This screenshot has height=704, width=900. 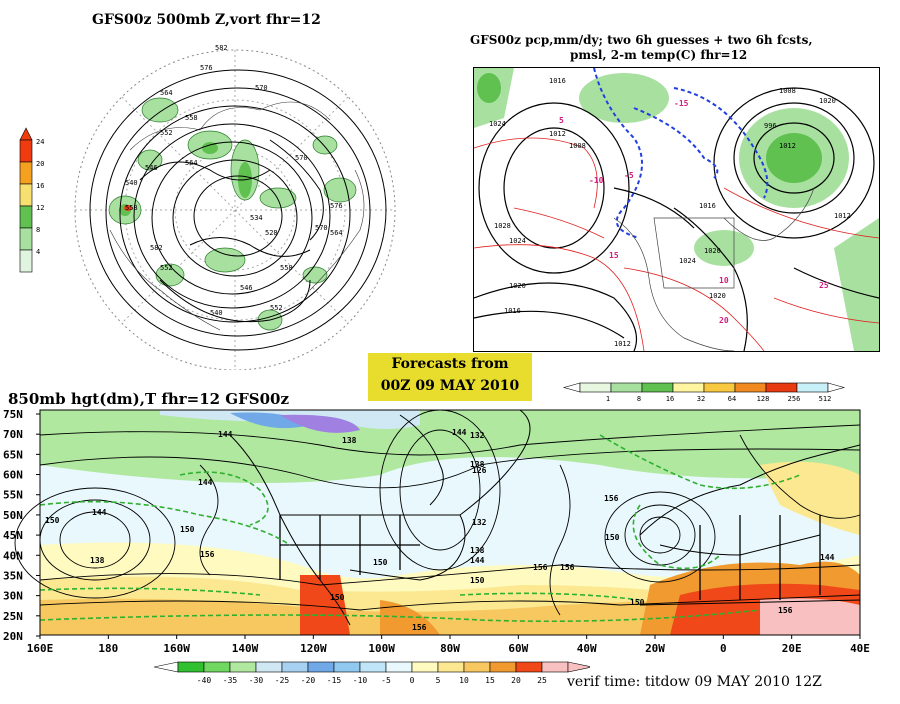 I want to click on contour-label: 552, so click(x=166, y=268).